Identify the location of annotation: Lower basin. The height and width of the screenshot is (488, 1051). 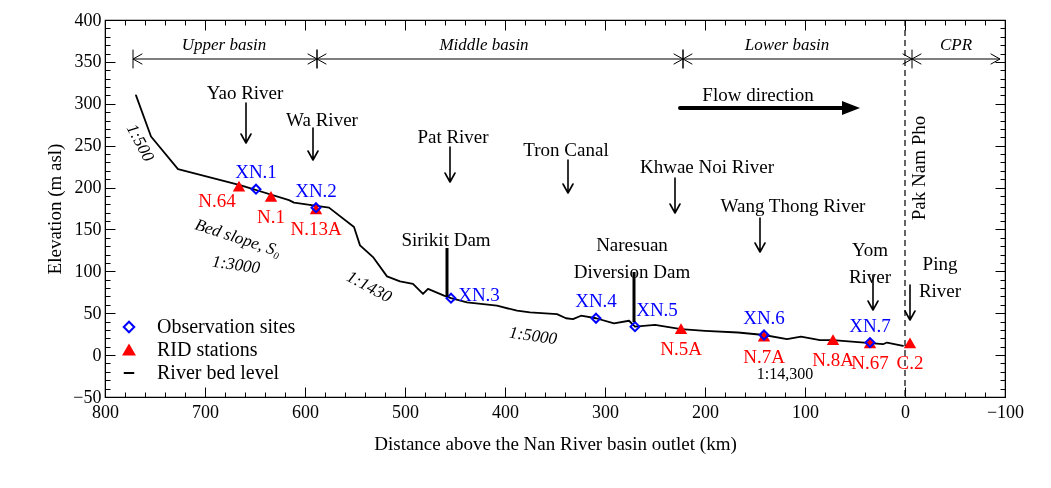
(786, 44).